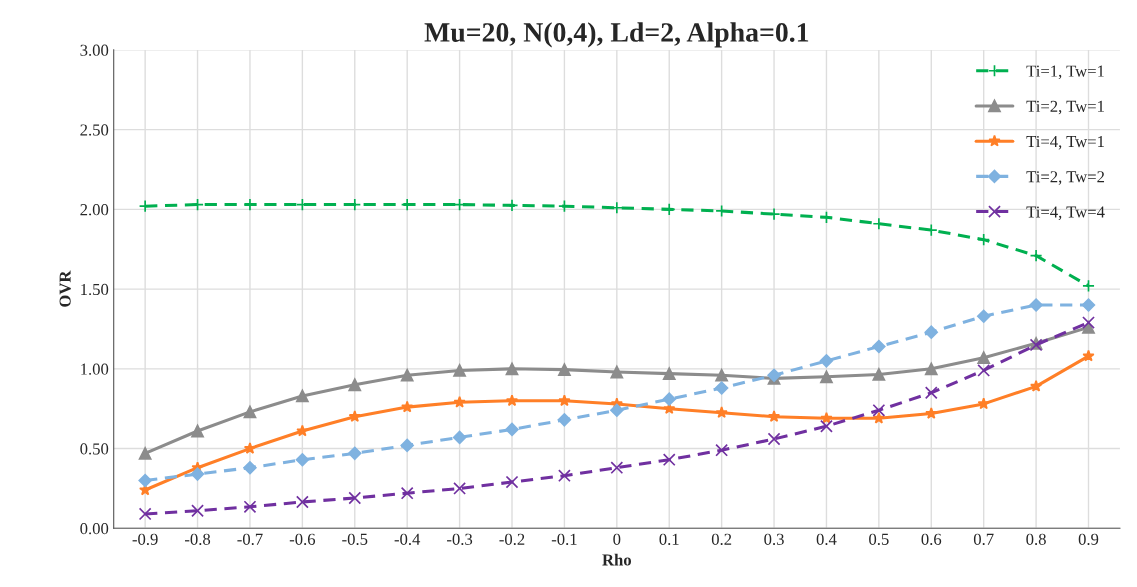 The height and width of the screenshot is (587, 1137). What do you see at coordinates (250, 539) in the screenshot?
I see `x-tick-label: -0.7` at bounding box center [250, 539].